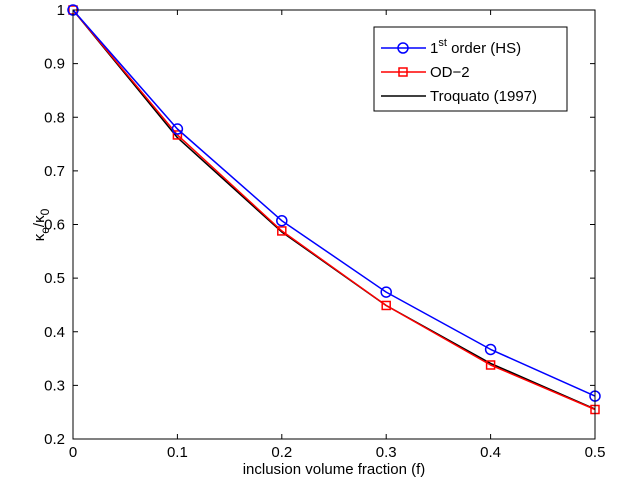  What do you see at coordinates (61, 10) in the screenshot?
I see `y-tick-label: 1` at bounding box center [61, 10].